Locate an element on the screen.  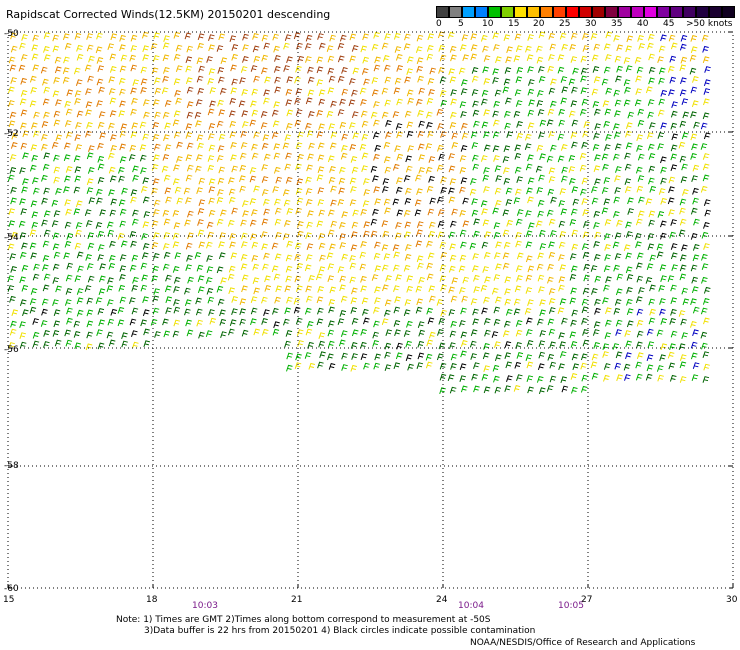
legend-swatch is located at coordinates (611, 12).